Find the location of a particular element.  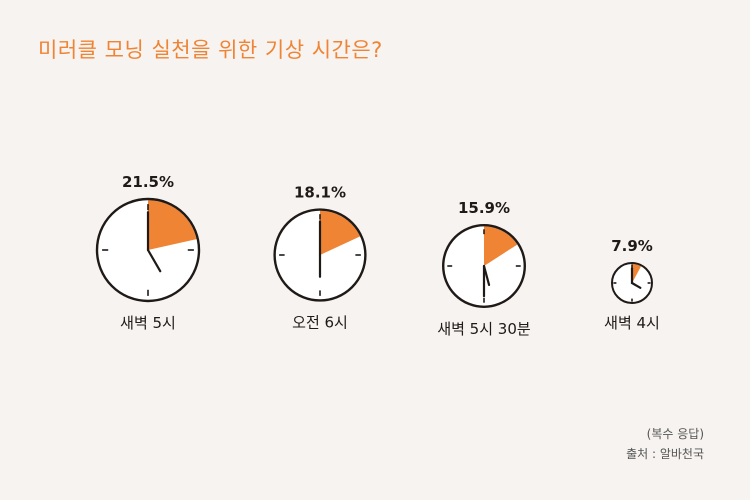

category-label: 오전 6시 is located at coordinates (320, 322).